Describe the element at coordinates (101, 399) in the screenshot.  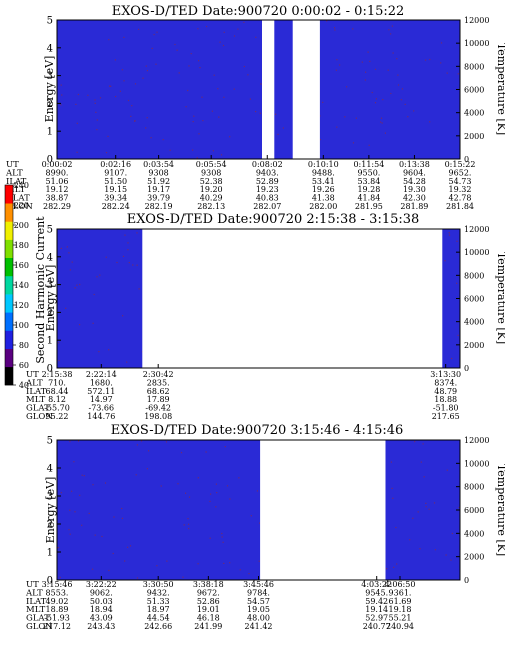
I see `panel-2-ephem-value: 14.97` at that location.